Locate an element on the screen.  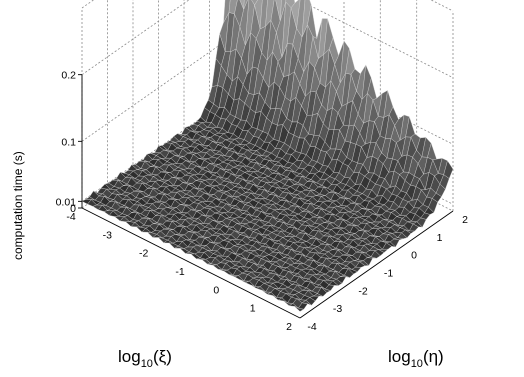
y-axis-label-log: log is located at coordinates (399, 356).